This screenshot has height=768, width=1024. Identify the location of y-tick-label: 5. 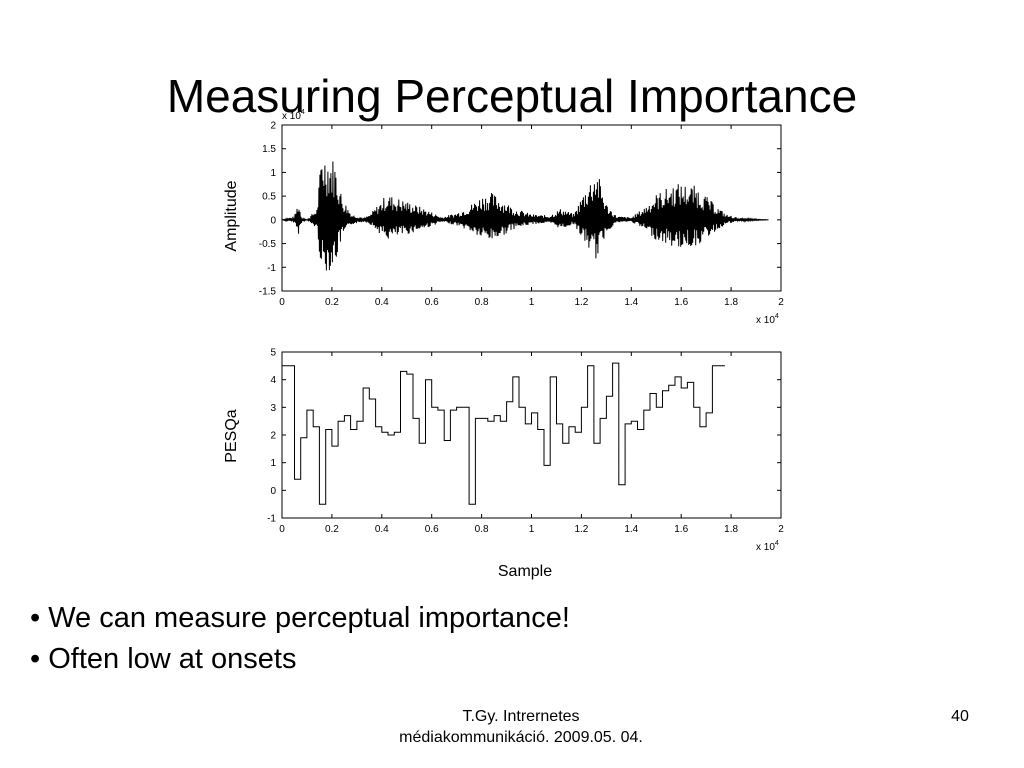
(273, 353).